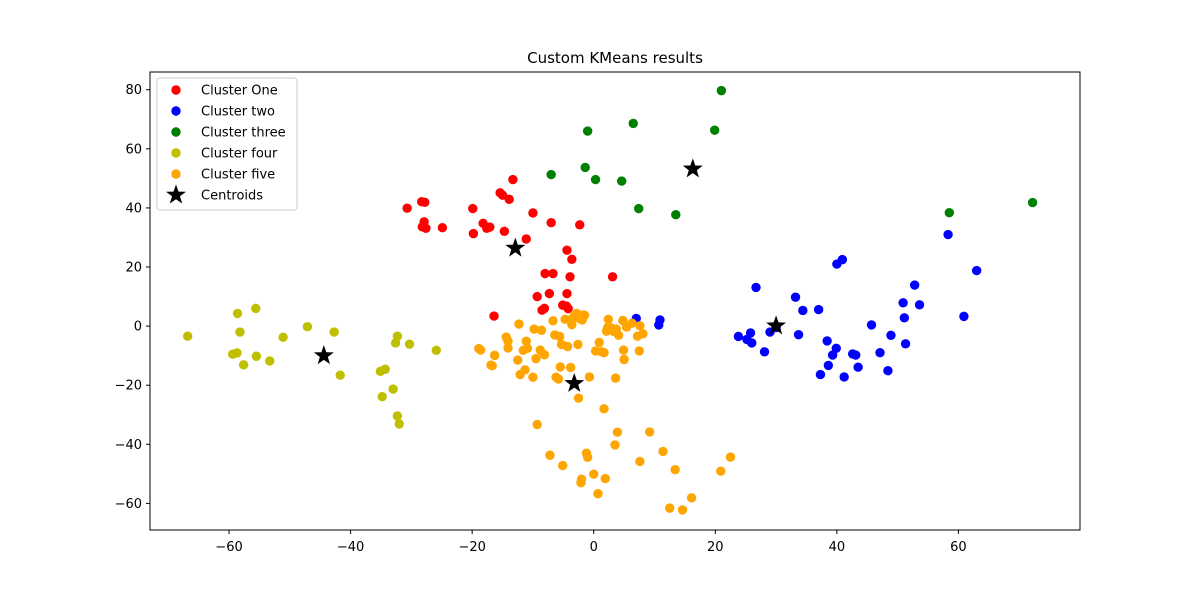 This screenshot has height=596, width=1200. I want to click on legend-box, so click(227, 144).